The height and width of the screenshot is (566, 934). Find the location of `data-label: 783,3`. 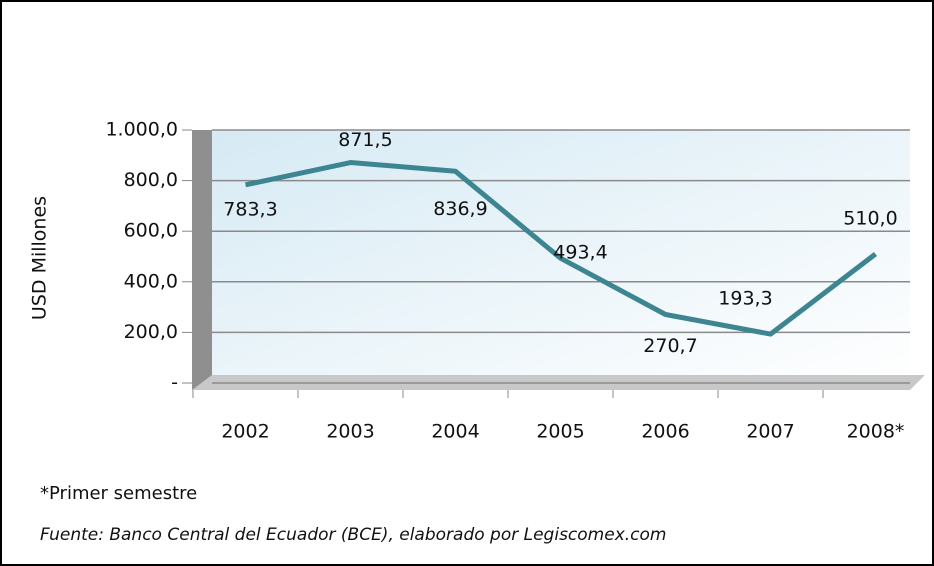

data-label: 783,3 is located at coordinates (250, 209).